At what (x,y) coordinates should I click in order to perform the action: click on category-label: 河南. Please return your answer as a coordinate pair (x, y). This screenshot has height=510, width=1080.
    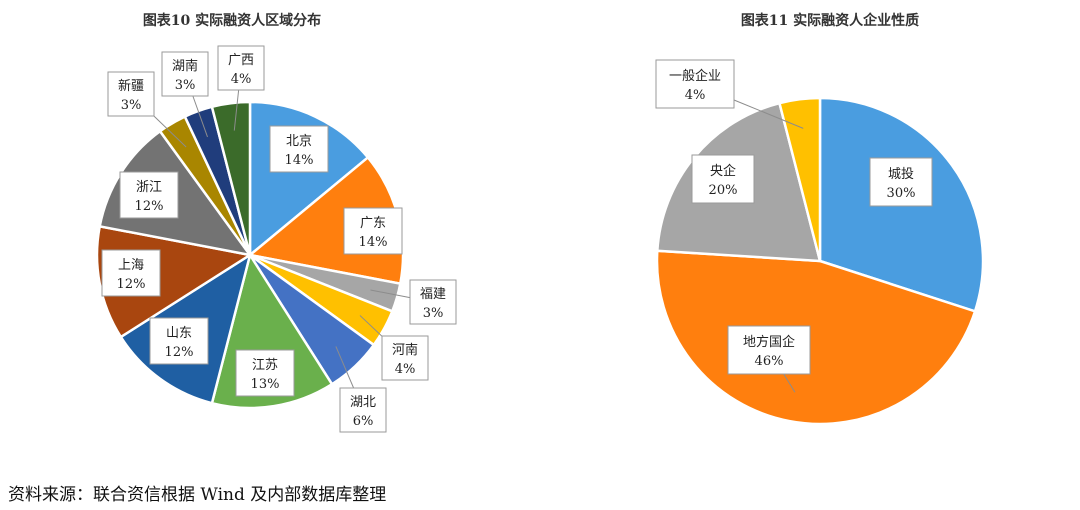
    Looking at the image, I should click on (405, 350).